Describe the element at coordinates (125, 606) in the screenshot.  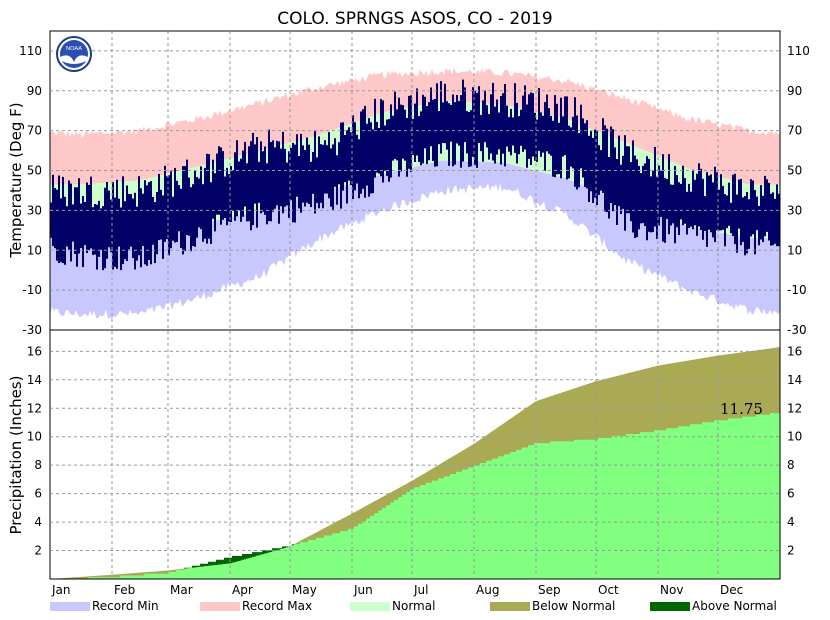
I see `legend-label: Record Min` at that location.